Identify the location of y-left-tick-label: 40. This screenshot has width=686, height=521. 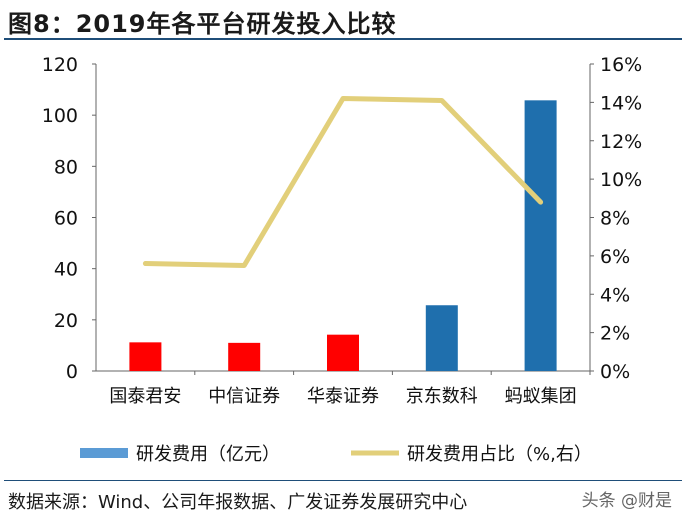
(66, 270).